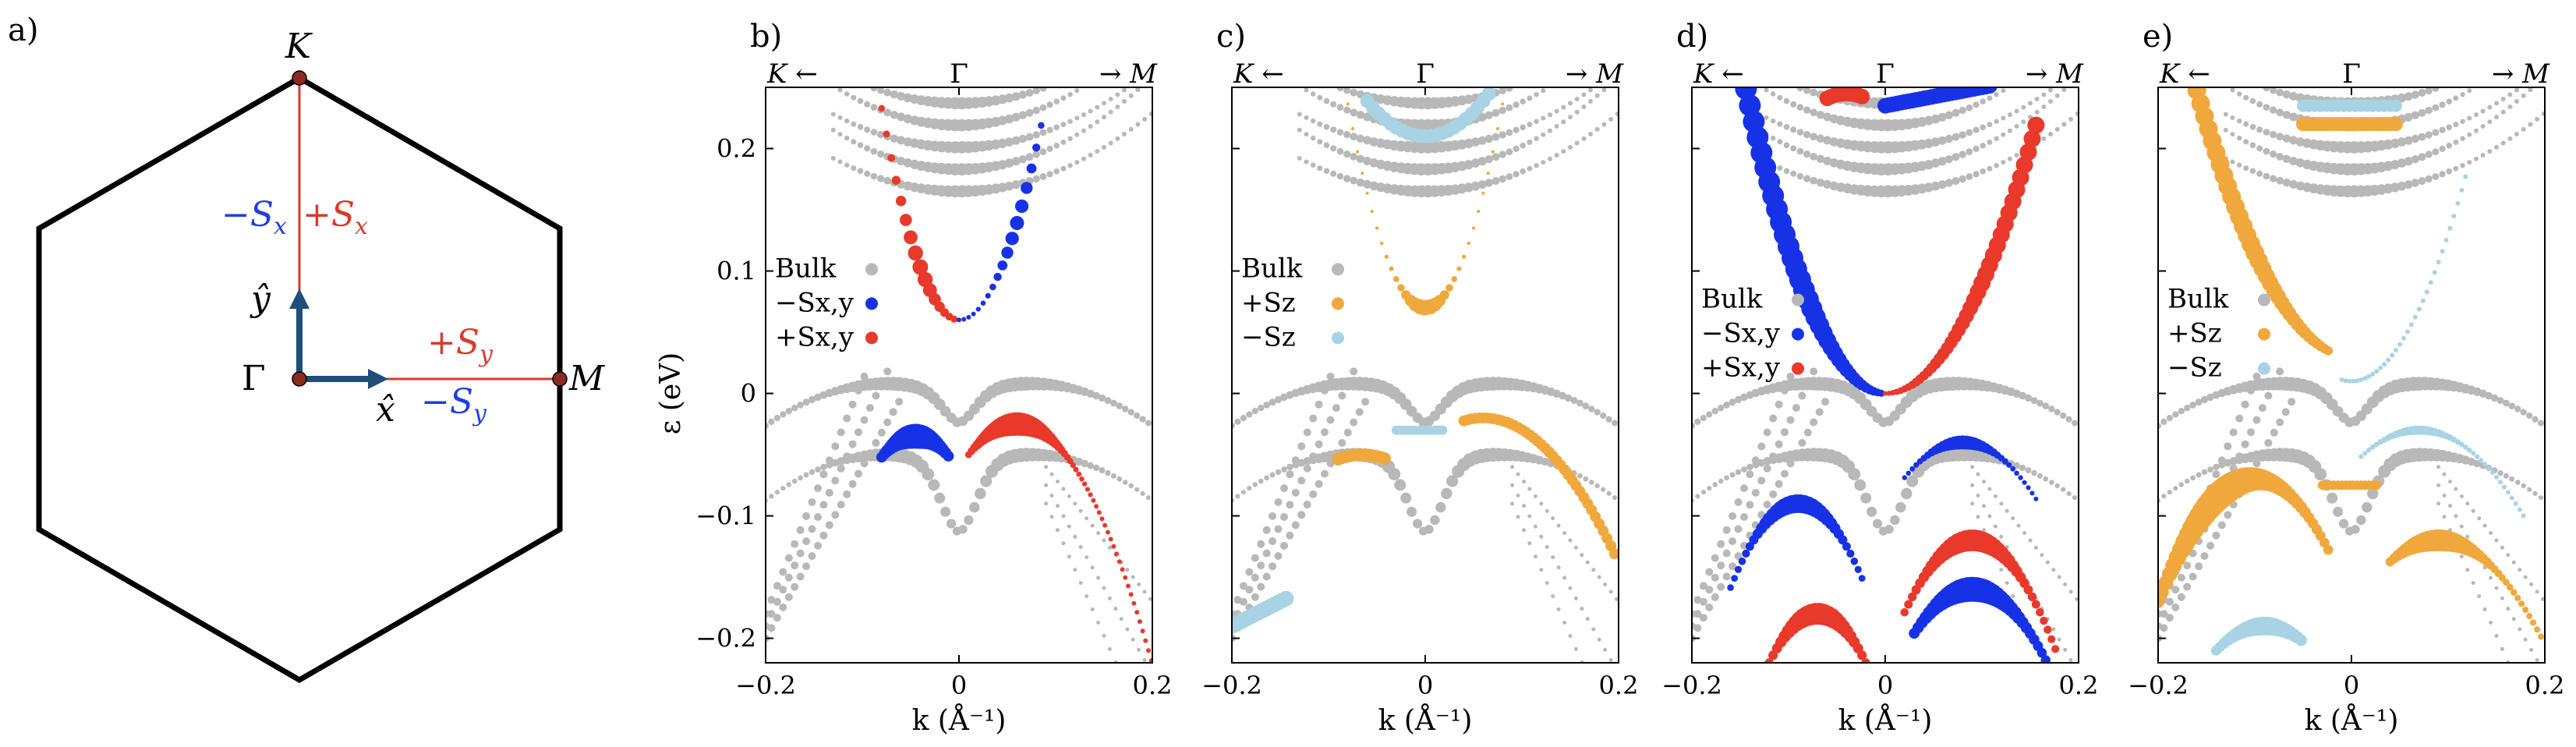  Describe the element at coordinates (1425, 685) in the screenshot. I see `x-tick-label: 0` at that location.